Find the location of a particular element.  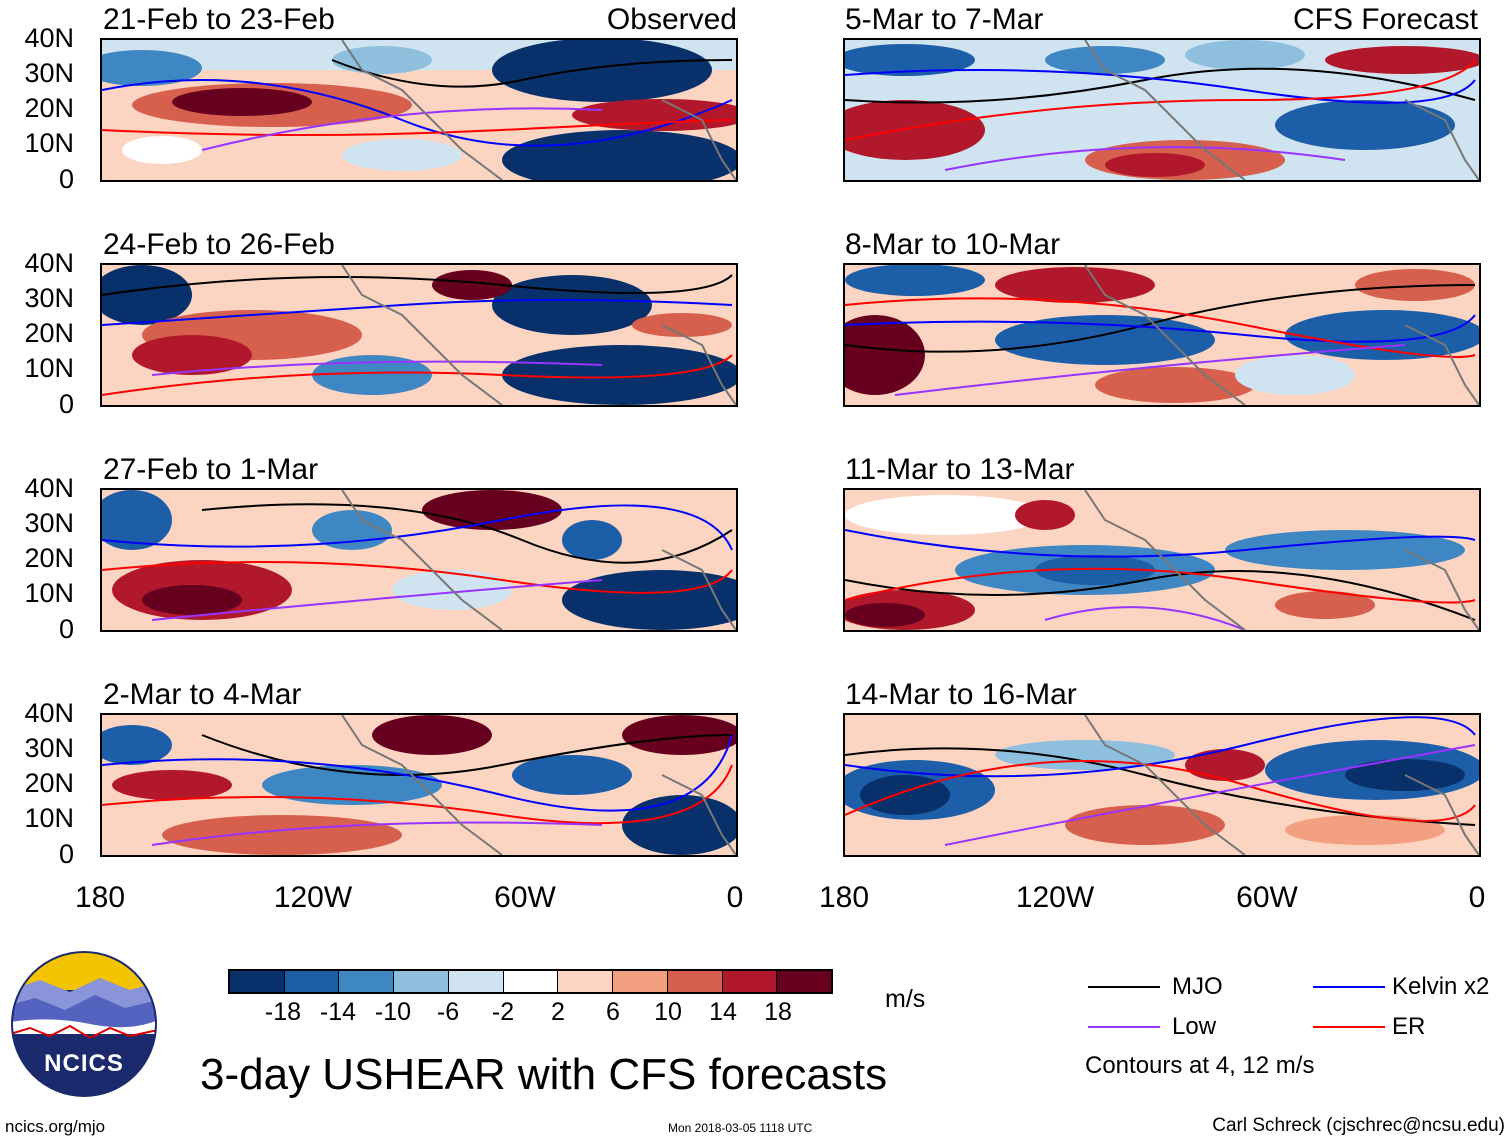

panel-title: 27-Feb to 1-Mar is located at coordinates (211, 469).